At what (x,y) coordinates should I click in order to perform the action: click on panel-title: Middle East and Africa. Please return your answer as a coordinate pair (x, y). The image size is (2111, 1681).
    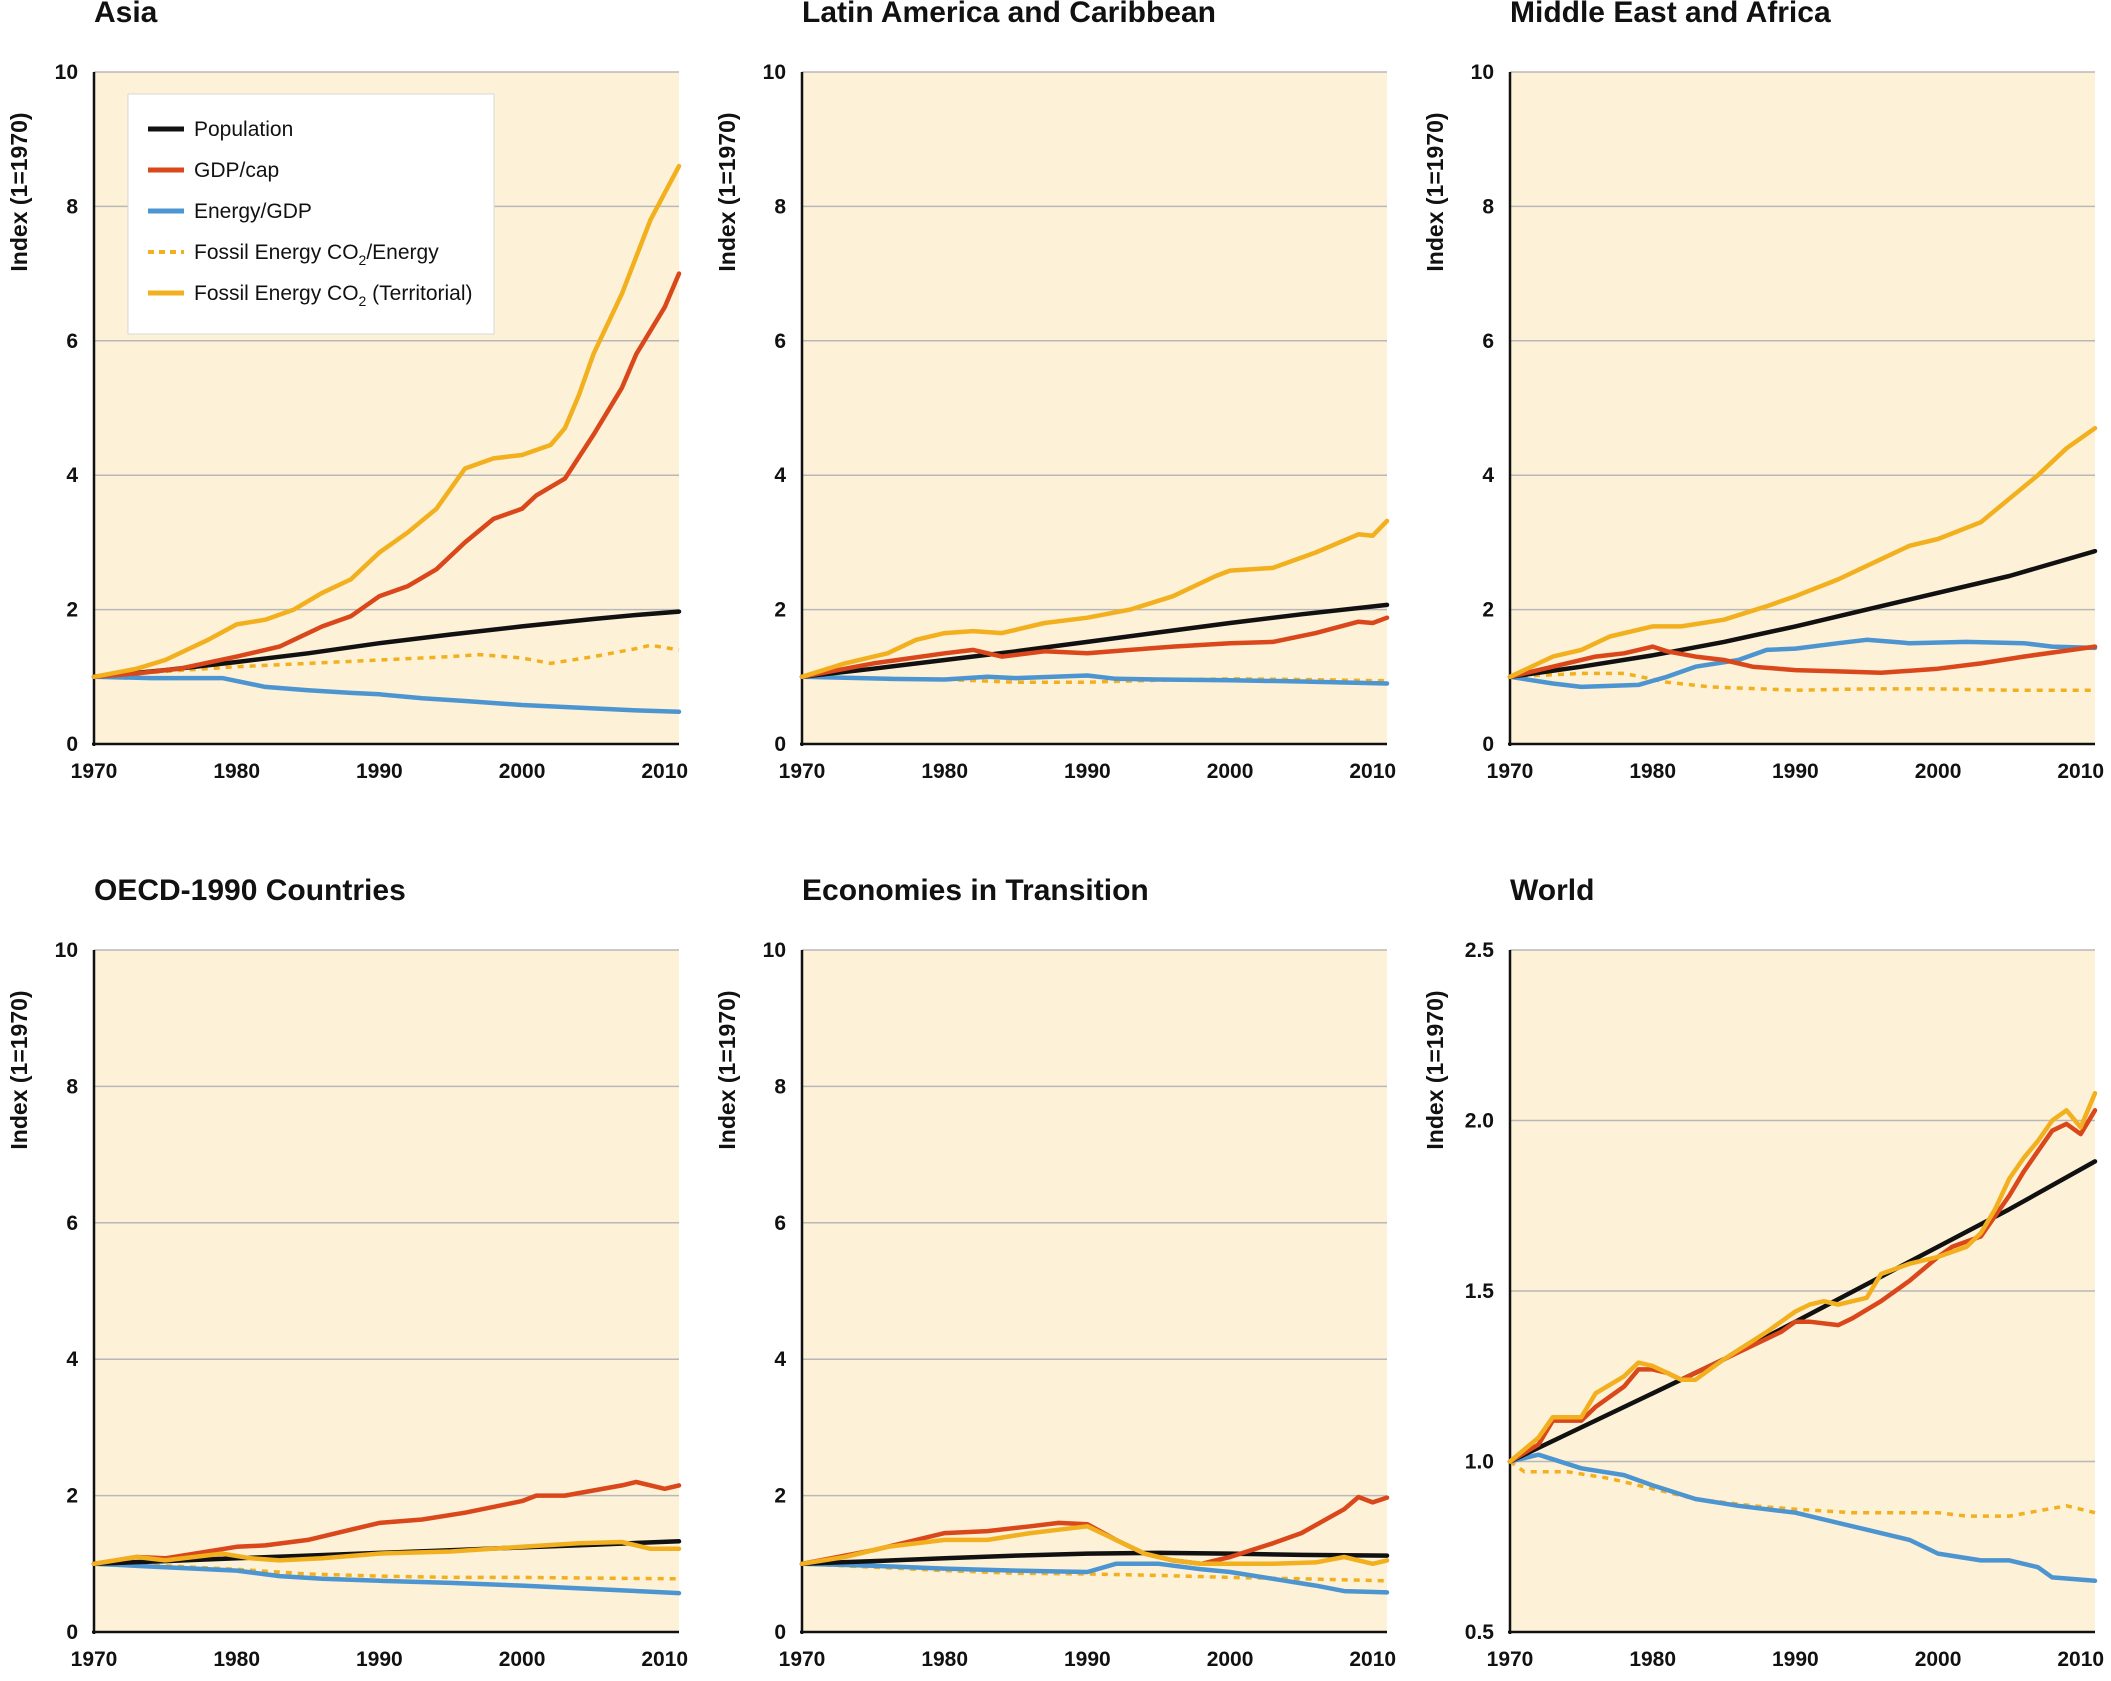
    Looking at the image, I should click on (1670, 14).